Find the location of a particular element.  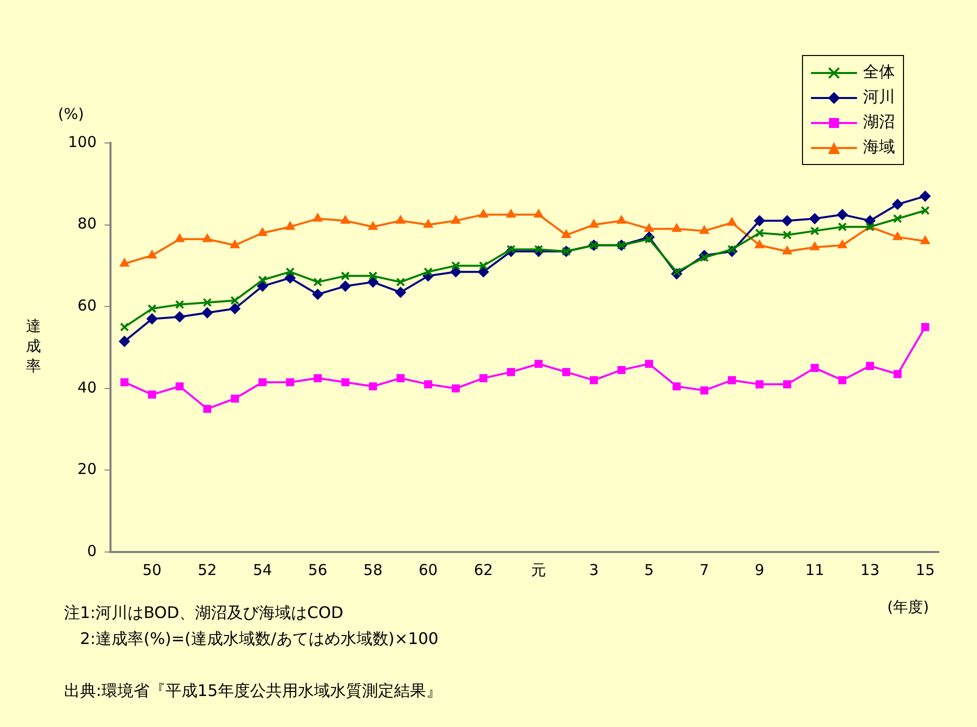

x-tick-label: 50 is located at coordinates (152, 569).